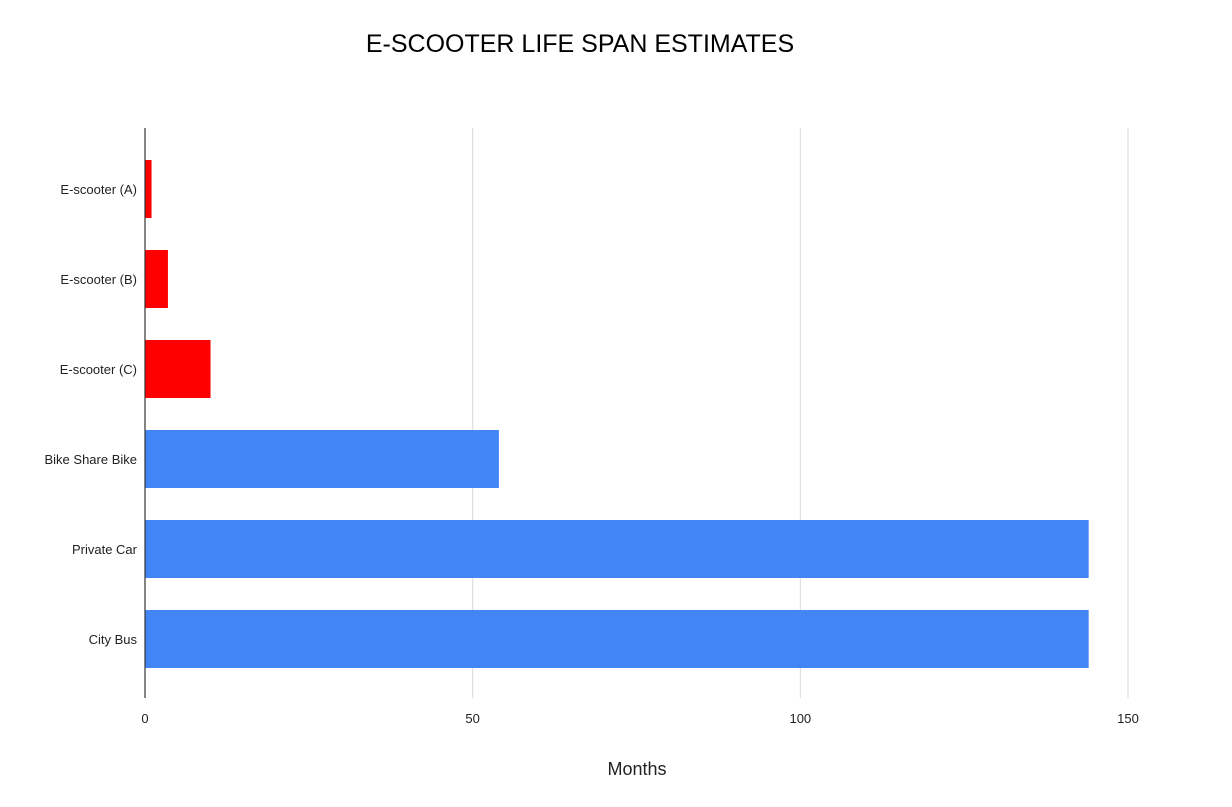 The width and height of the screenshot is (1232, 807). Describe the element at coordinates (98, 279) in the screenshot. I see `category-label: E-scooter (B)` at that location.